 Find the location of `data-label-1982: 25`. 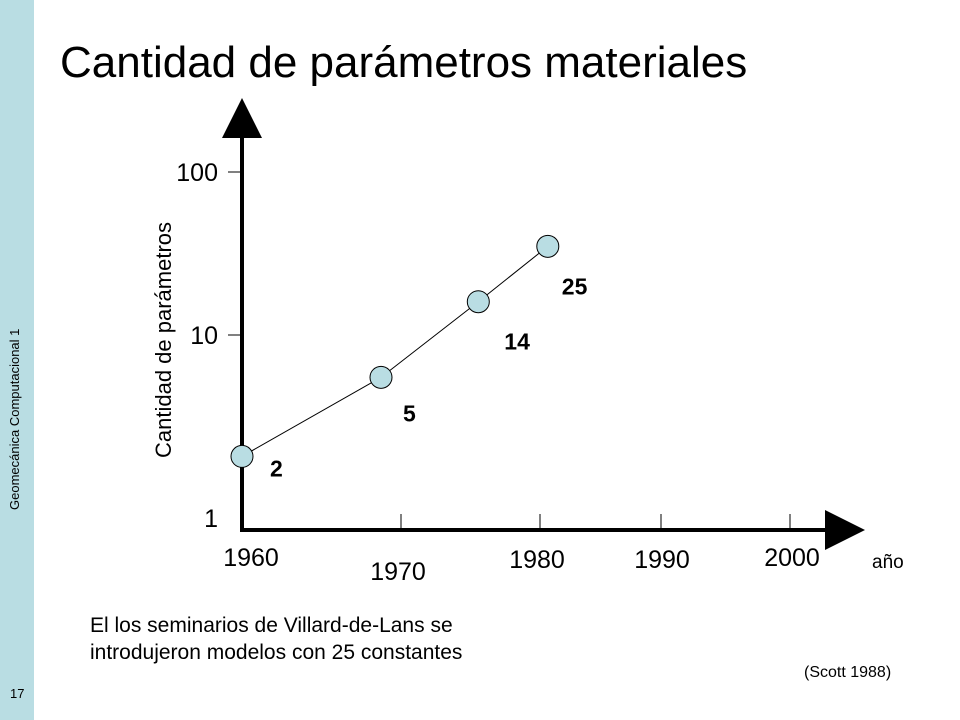

data-label-1982: 25 is located at coordinates (575, 286).